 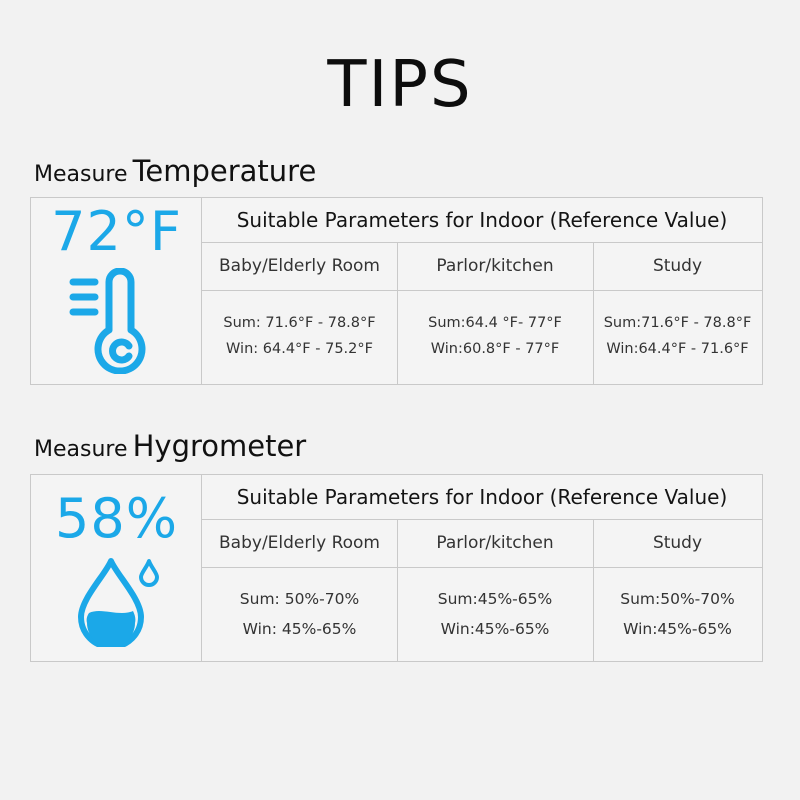 I want to click on temperature-cell-parlor: Sum:64.4 °F- 77°F Win:60.8°F - 77°F, so click(x=495, y=337).